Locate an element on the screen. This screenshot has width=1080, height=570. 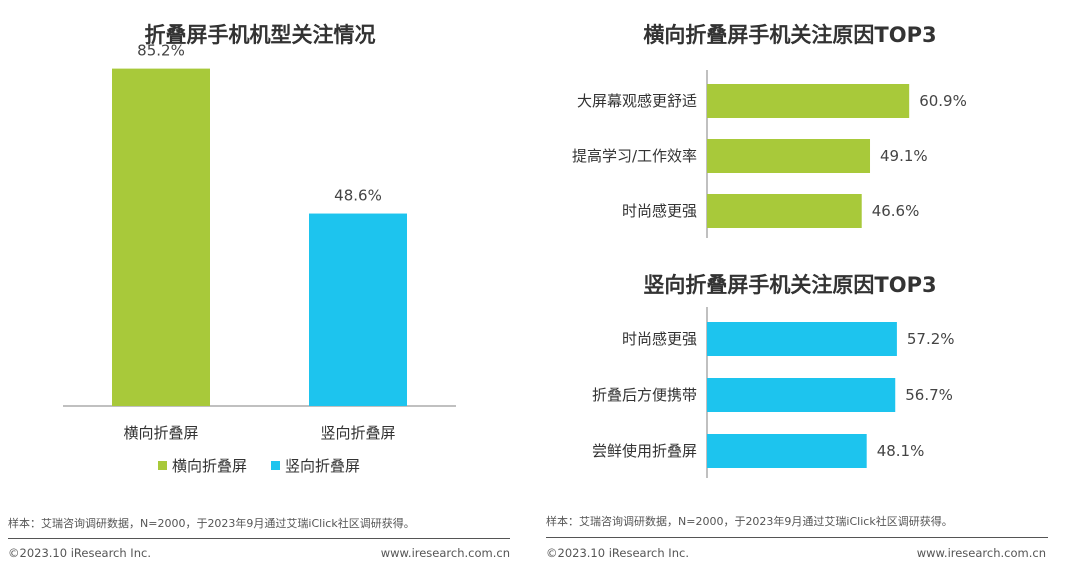
h-chart-category-label-3: 时尚感更强 is located at coordinates (659, 211).